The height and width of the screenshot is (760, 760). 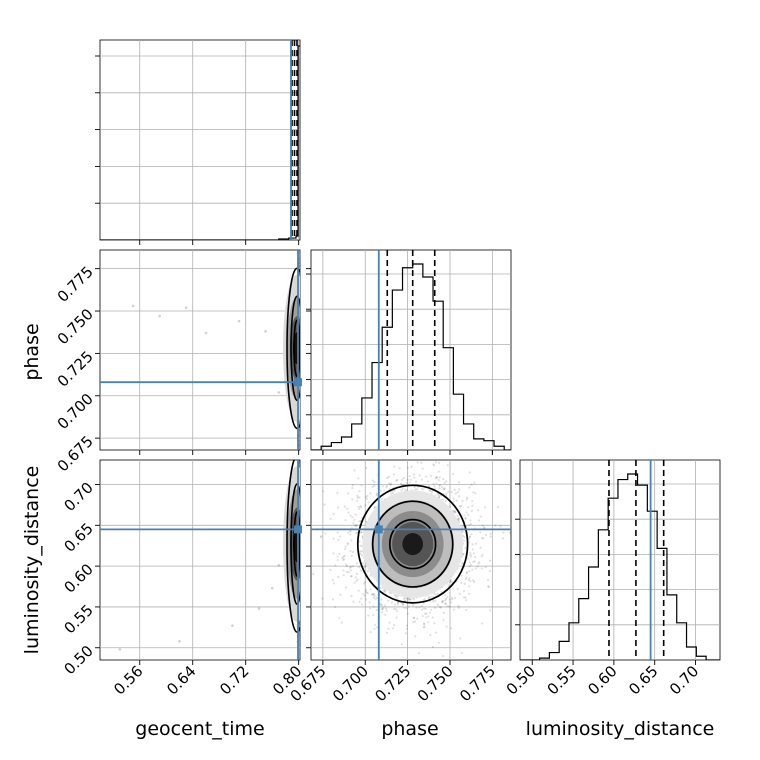 What do you see at coordinates (620, 566) in the screenshot?
I see `histogram-luminosity_distance` at bounding box center [620, 566].